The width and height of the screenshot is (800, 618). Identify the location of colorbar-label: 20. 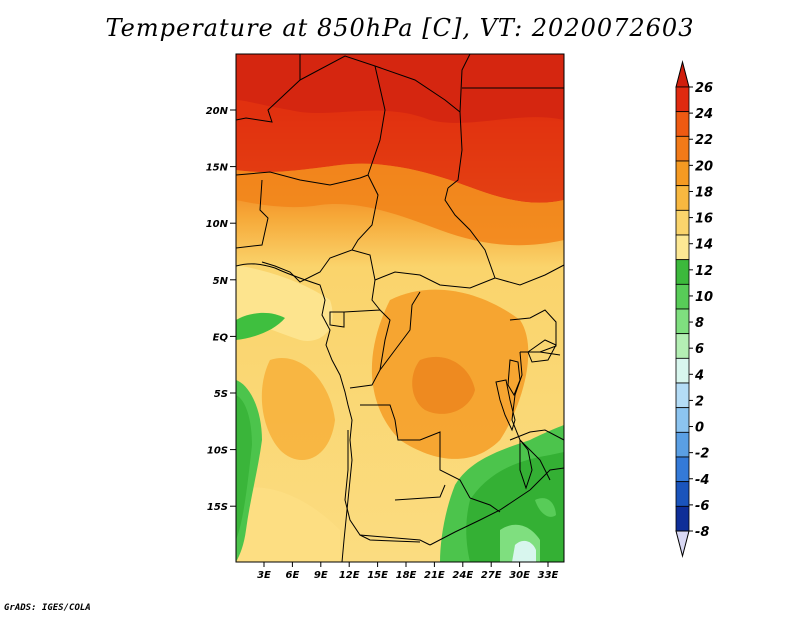
(704, 166).